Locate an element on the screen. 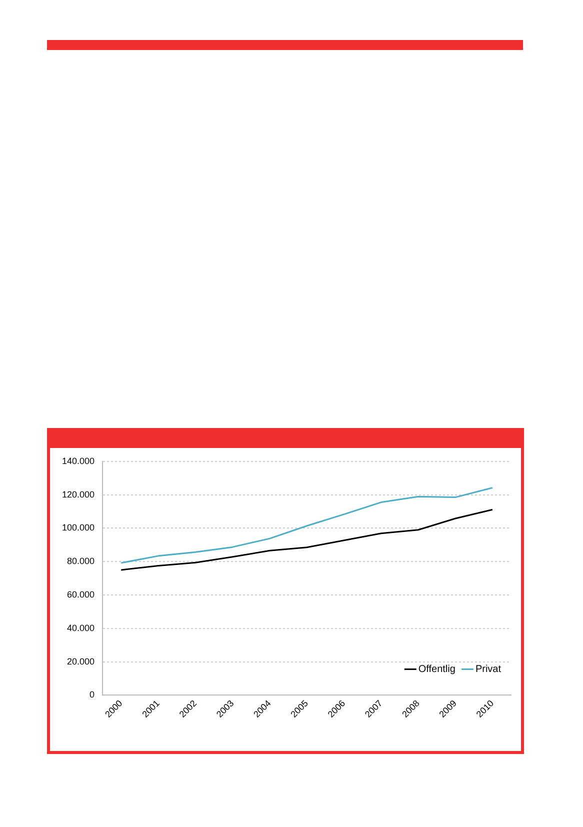  y-tick-label: 80.000 is located at coordinates (81, 561).